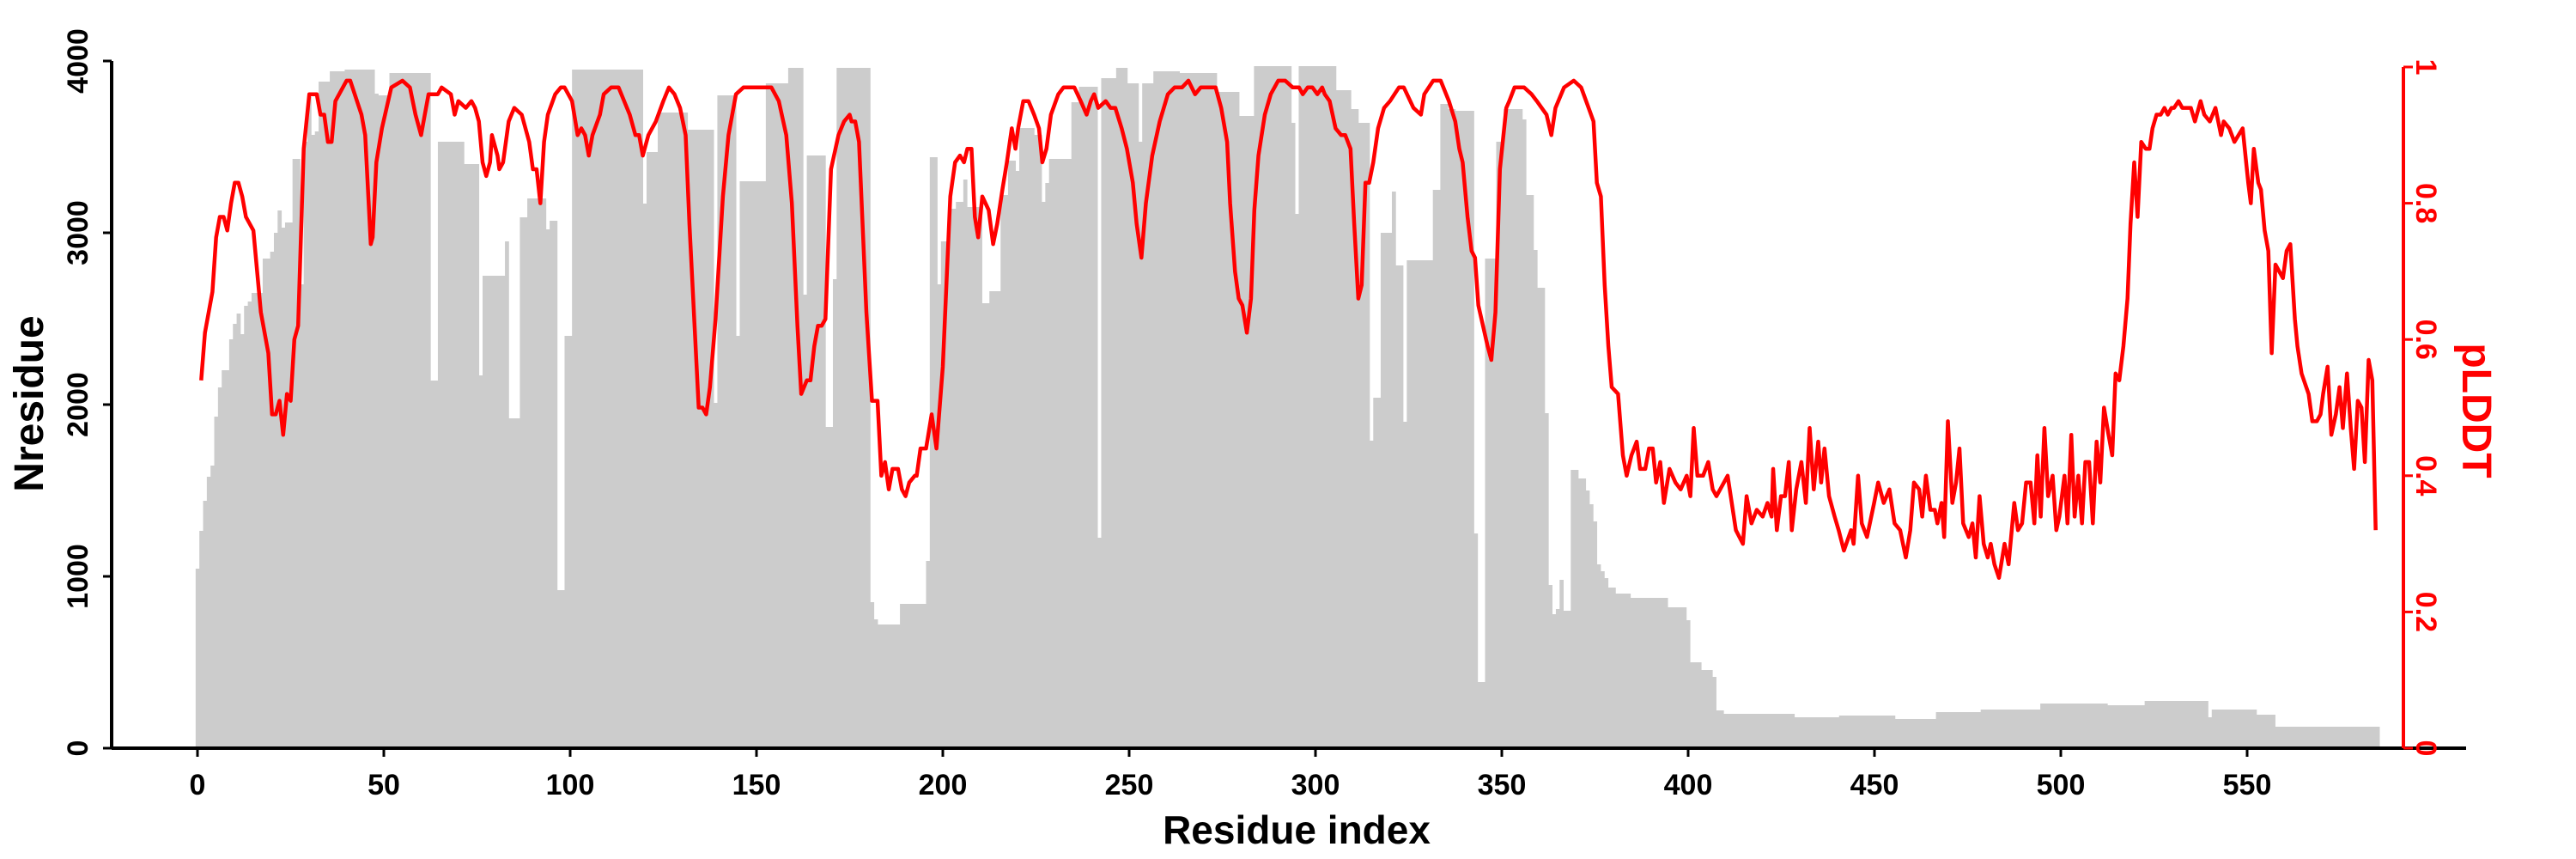 This screenshot has width=2576, height=859. I want to click on y2-tick-label: 0.6, so click(2426, 340).